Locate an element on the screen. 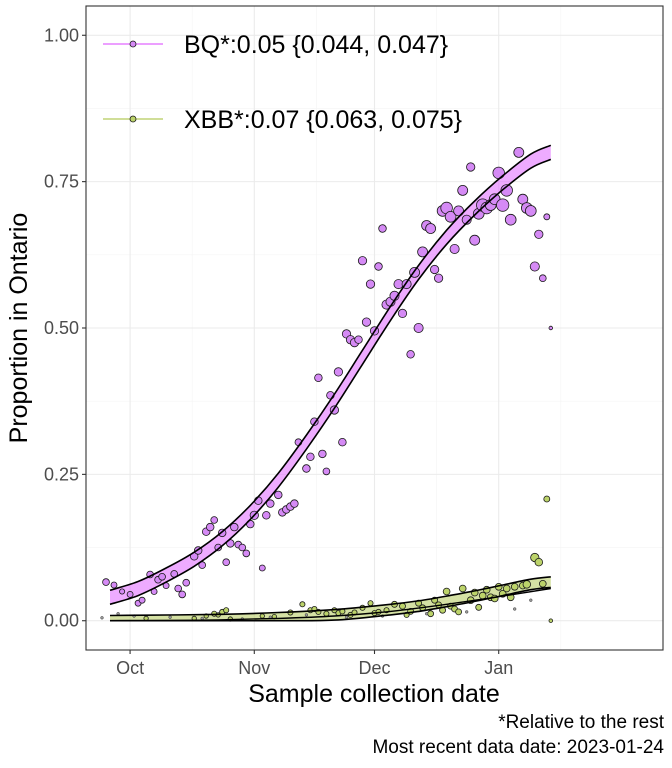  x-tick-label: Dec is located at coordinates (374, 668).